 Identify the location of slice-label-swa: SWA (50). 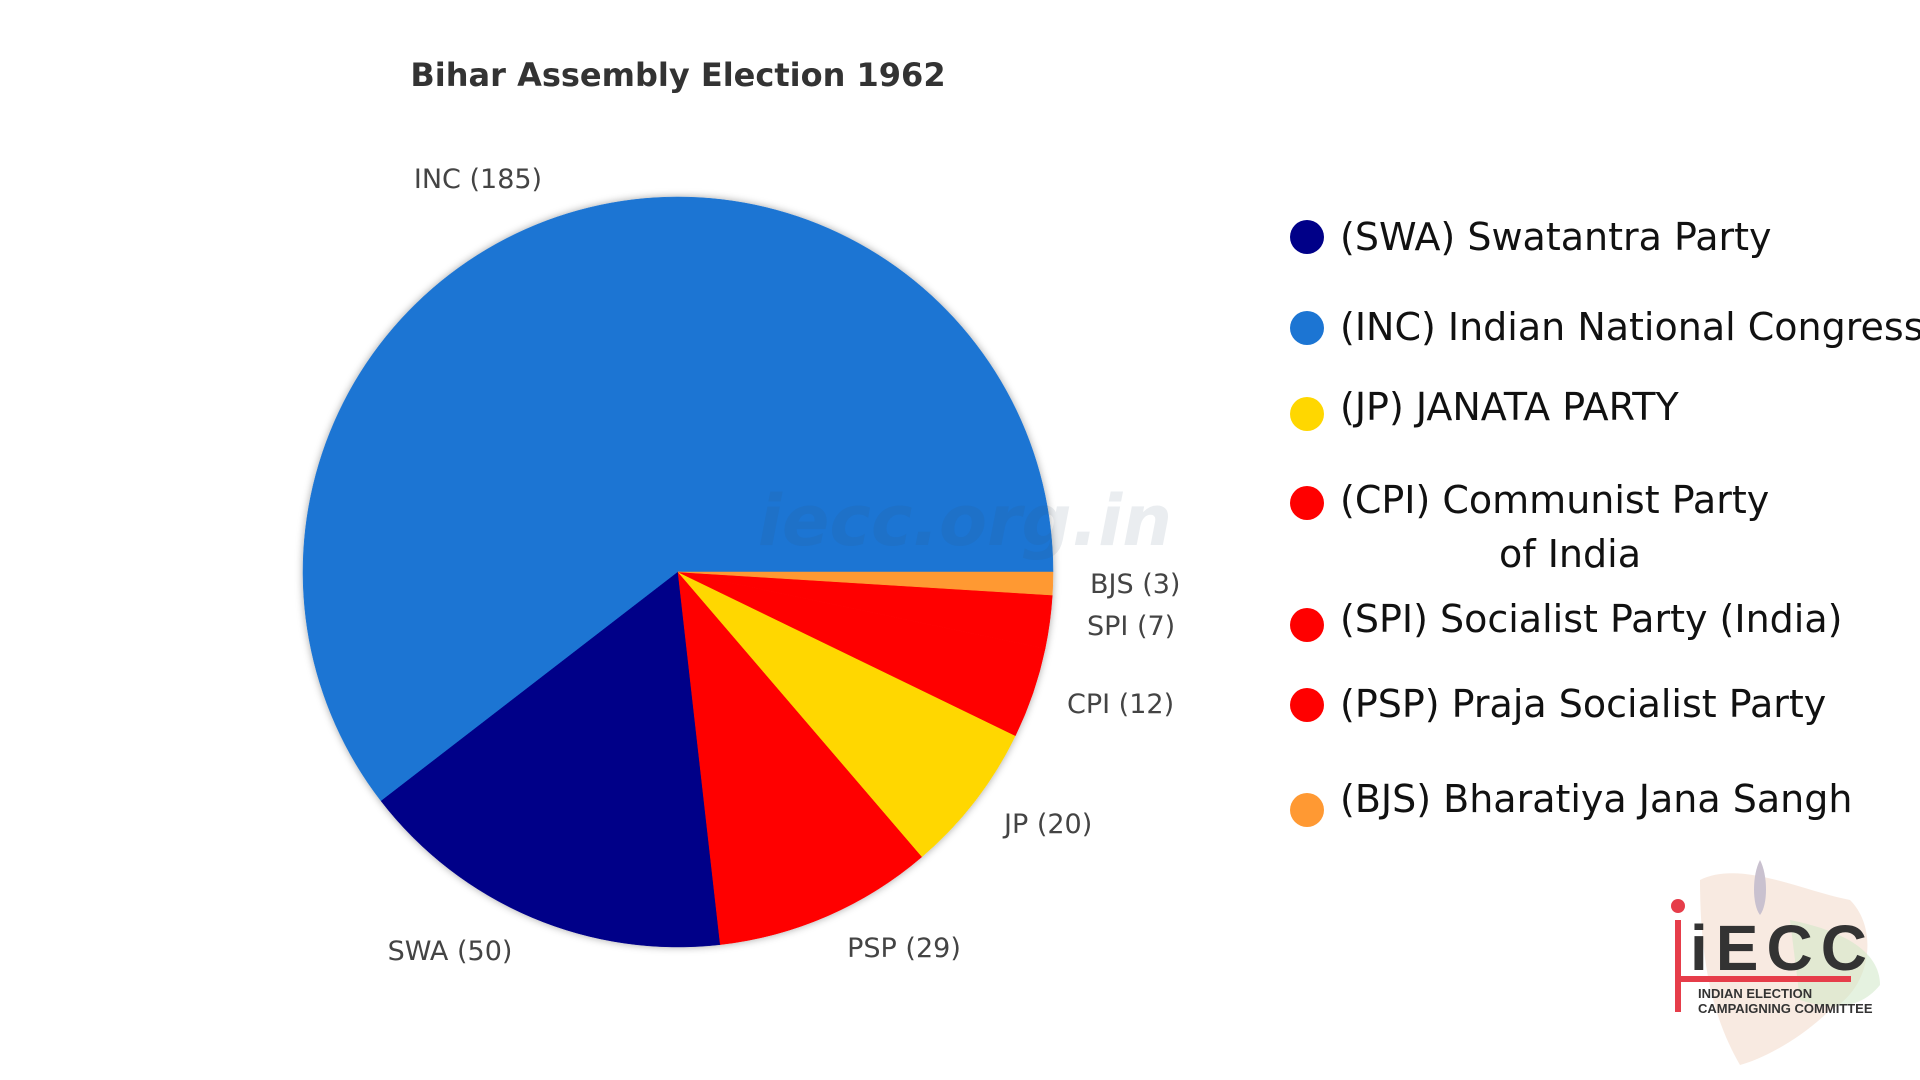
(450, 951).